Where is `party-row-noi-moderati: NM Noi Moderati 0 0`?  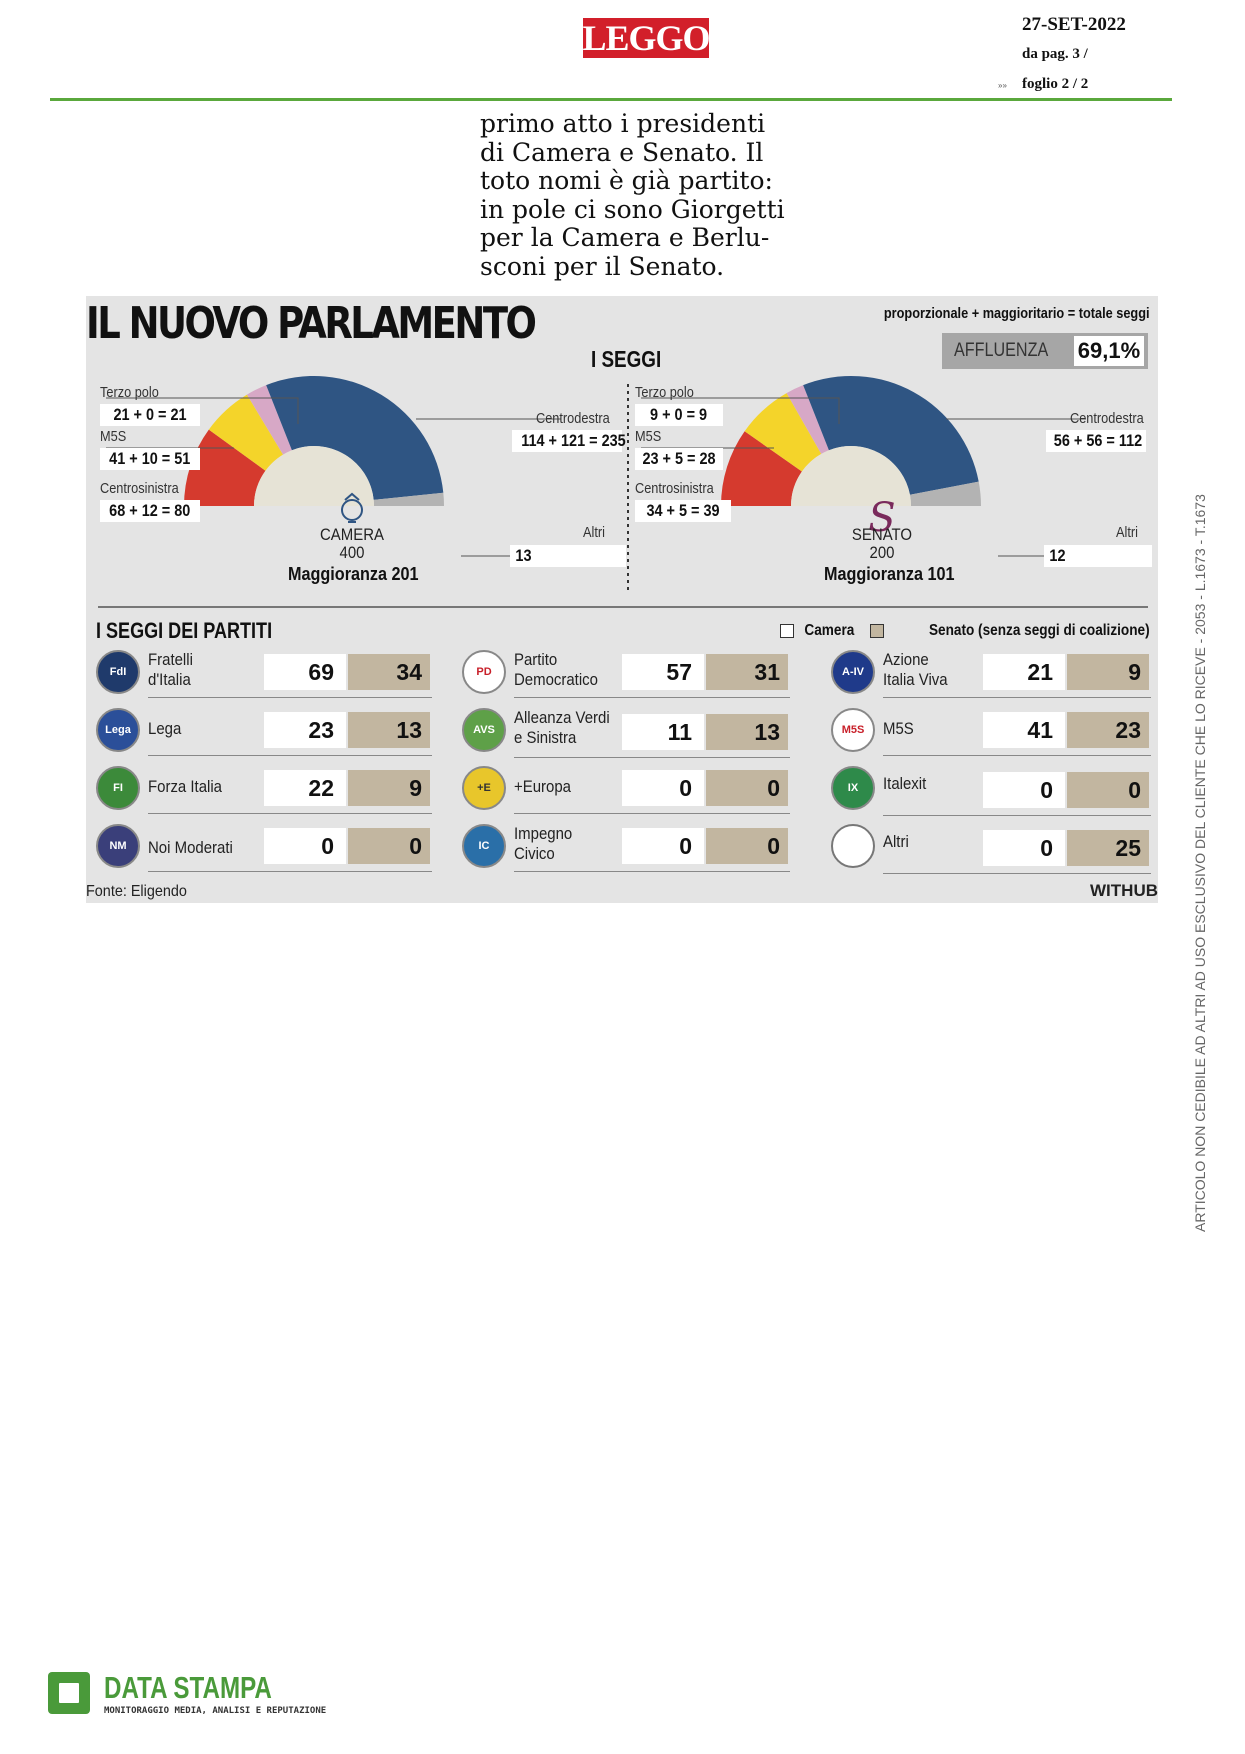
party-row-noi-moderati: NM Noi Moderati 0 0 is located at coordinates (264, 847).